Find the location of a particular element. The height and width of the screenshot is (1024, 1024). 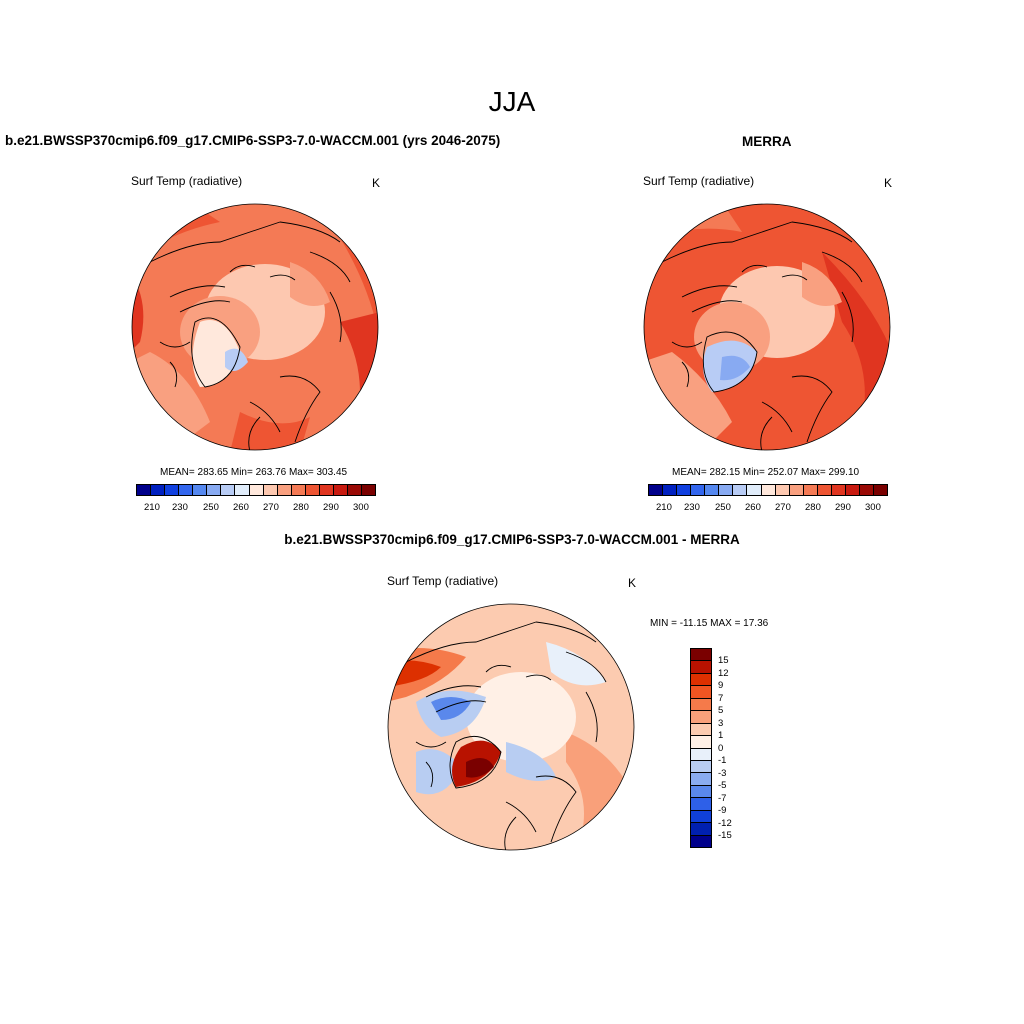

diff-cb-tick: -1 is located at coordinates (722, 760).